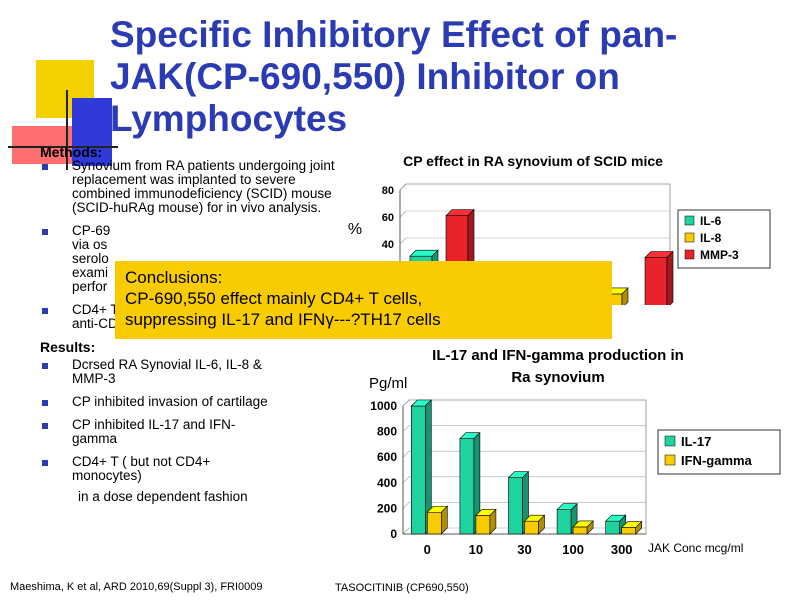  I want to click on plot-area: 0 200 400 600 800 1000 0 10 30 100 300, so click(508, 478).